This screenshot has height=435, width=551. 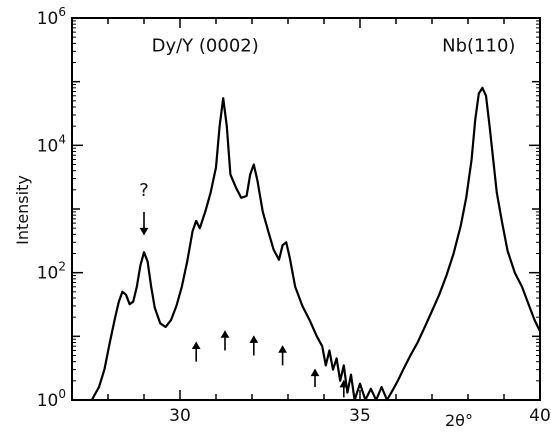 I want to click on x-tick-label: 40, so click(x=540, y=416).